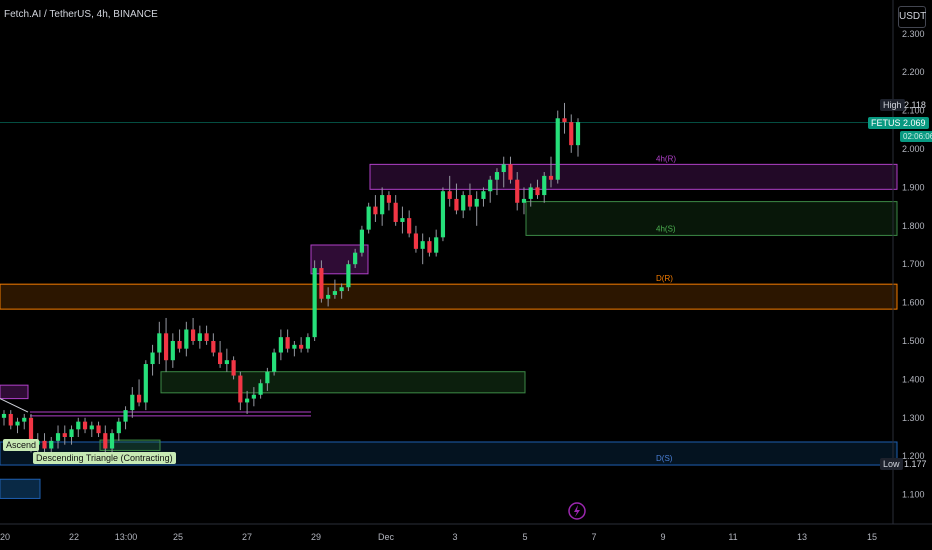 The height and width of the screenshot is (550, 932). Describe the element at coordinates (913, 226) in the screenshot. I see `y-tick-label: 1.800` at that location.